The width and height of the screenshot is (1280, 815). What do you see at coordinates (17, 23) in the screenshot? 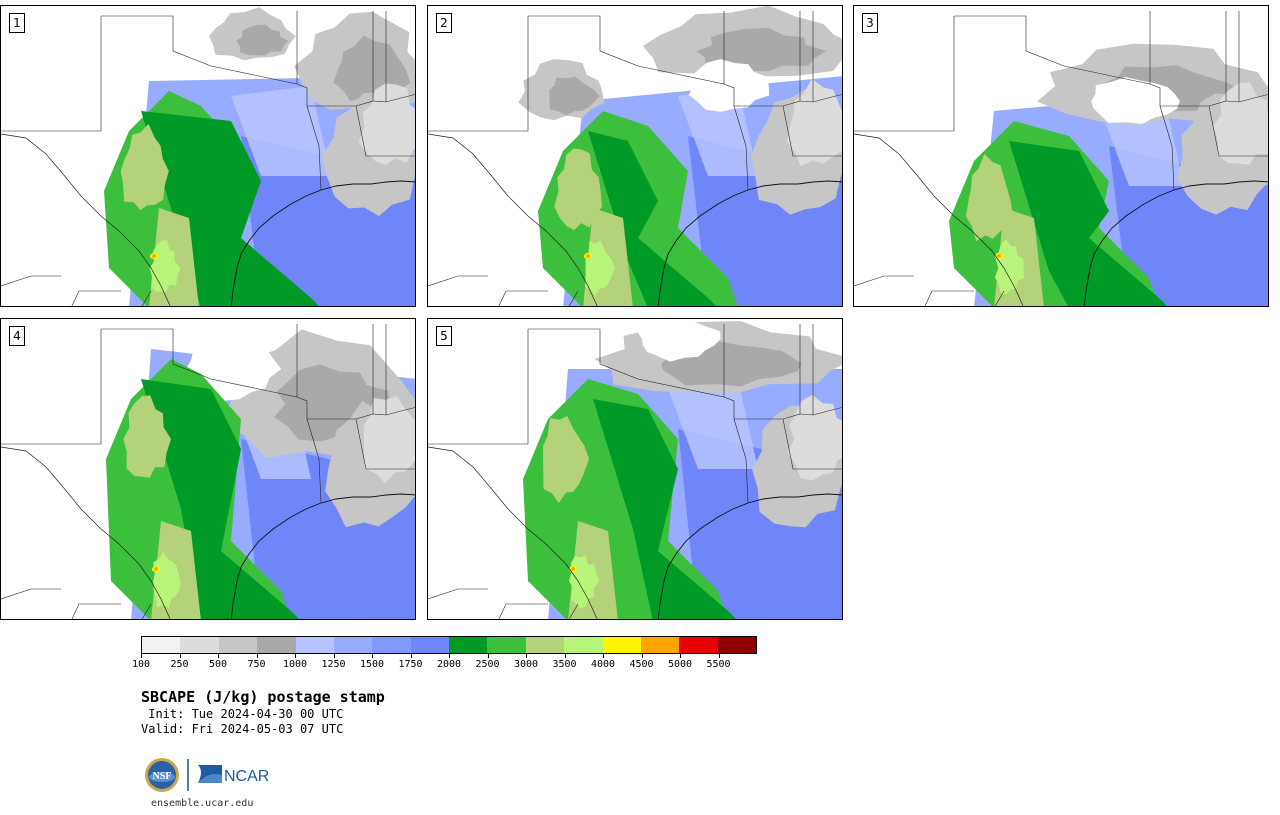
I see `panel-member-label: 1` at bounding box center [17, 23].